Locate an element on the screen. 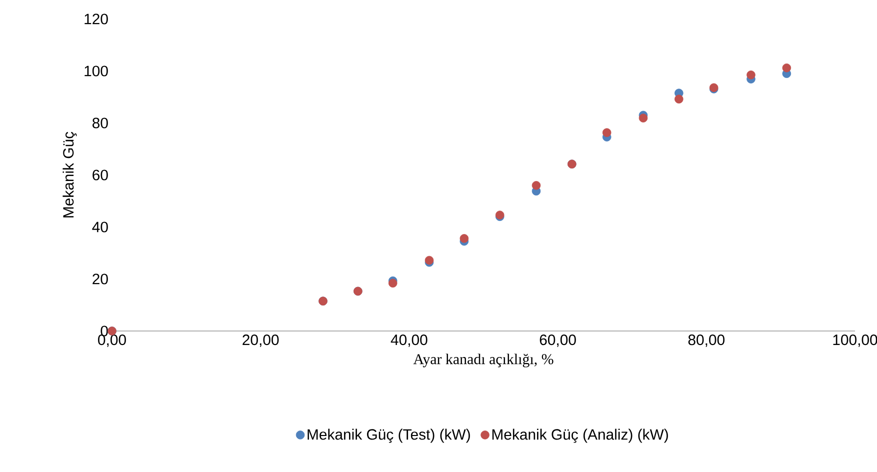  x-tick-label: 60,00 is located at coordinates (558, 340).